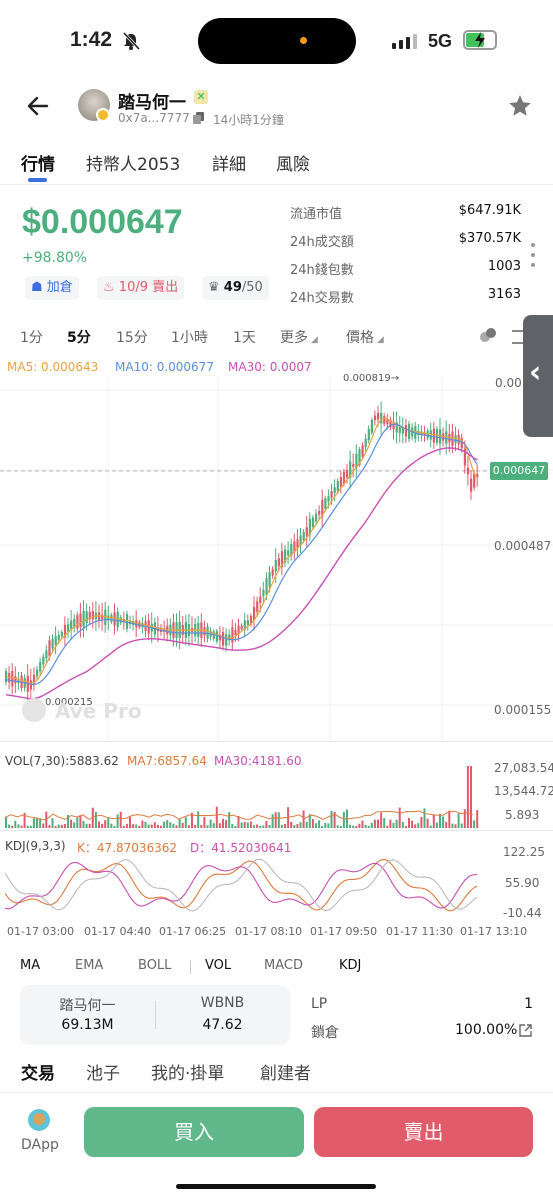 The image size is (553, 1200). What do you see at coordinates (244, 338) in the screenshot?
I see `timeframe-1d: 1天` at bounding box center [244, 338].